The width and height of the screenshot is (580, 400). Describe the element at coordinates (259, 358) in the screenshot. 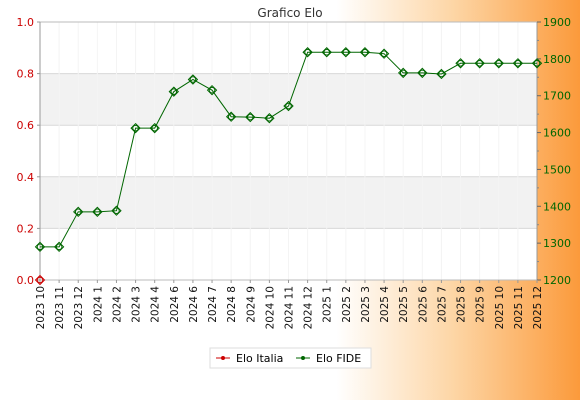

I see `legend-entry-label: Elo Italia` at that location.